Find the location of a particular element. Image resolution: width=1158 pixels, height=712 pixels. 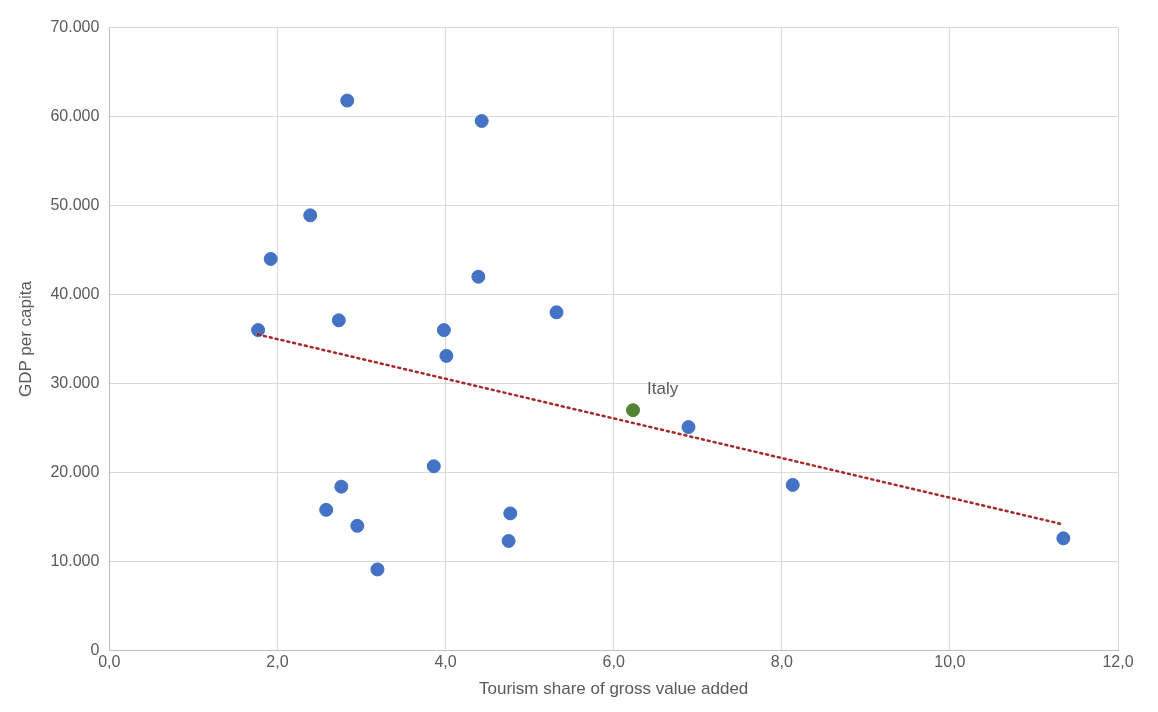

x-axis-title: Tourism share of gross value added is located at coordinates (614, 689).